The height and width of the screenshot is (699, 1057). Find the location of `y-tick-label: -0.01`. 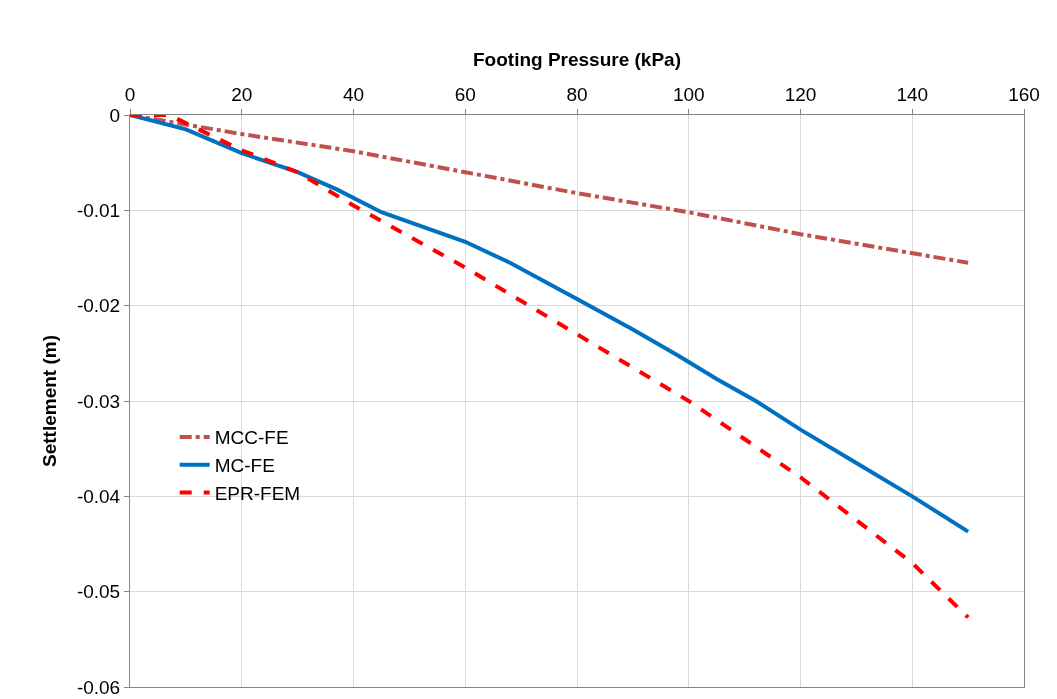

y-tick-label: -0.01 is located at coordinates (98, 210).